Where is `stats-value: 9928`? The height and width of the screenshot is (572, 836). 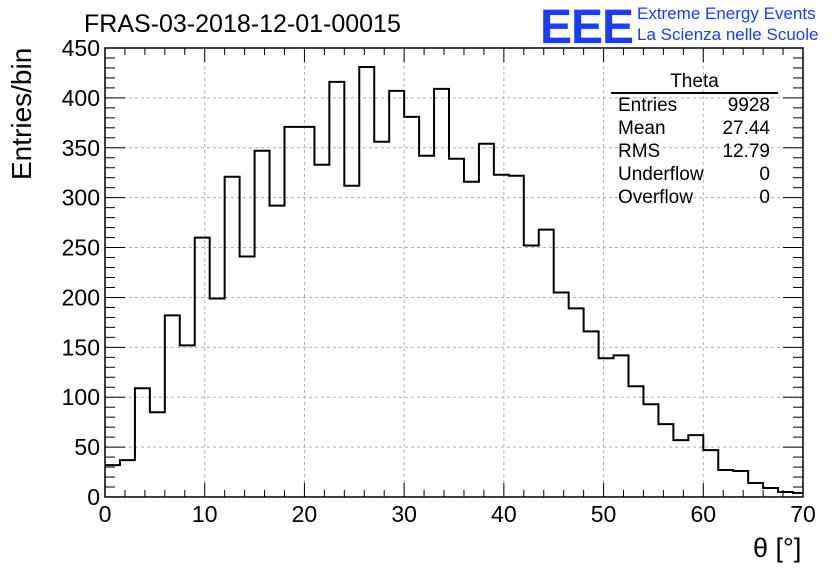 stats-value: 9928 is located at coordinates (748, 105).